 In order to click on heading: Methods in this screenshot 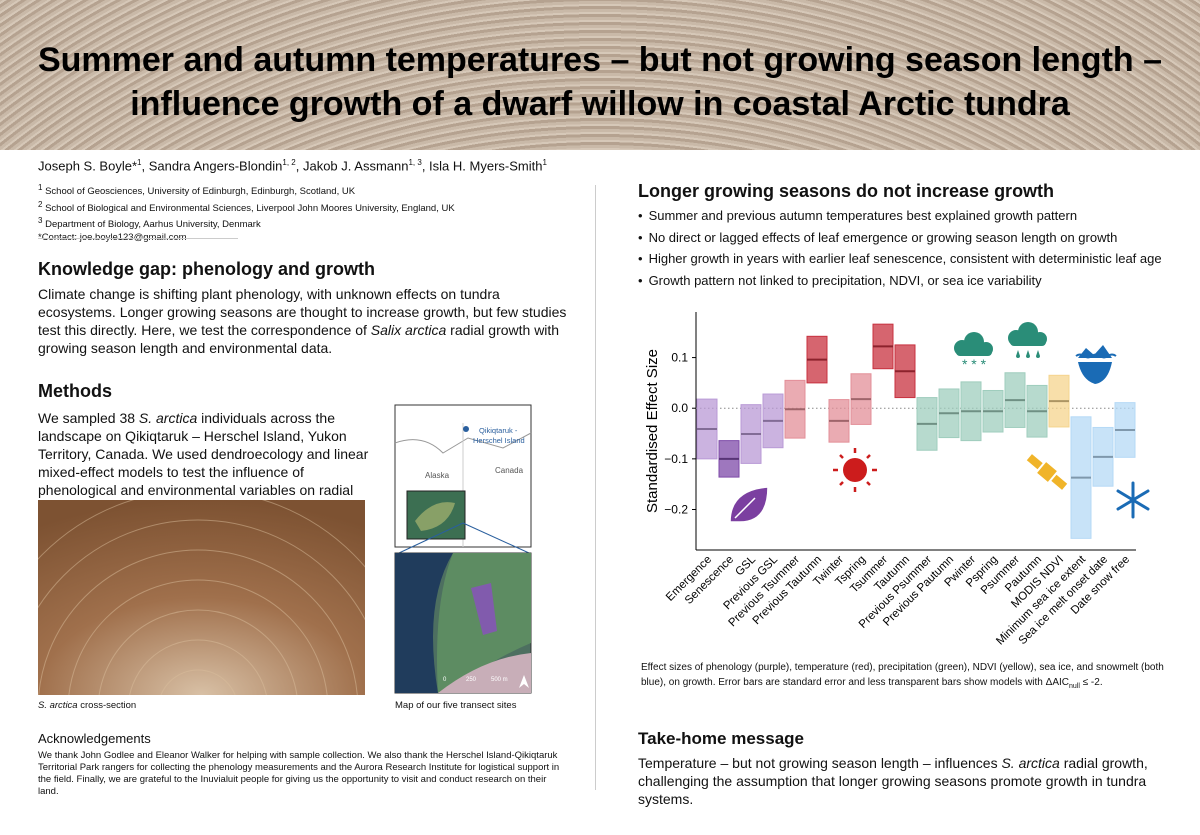, I will do `click(75, 391)`.